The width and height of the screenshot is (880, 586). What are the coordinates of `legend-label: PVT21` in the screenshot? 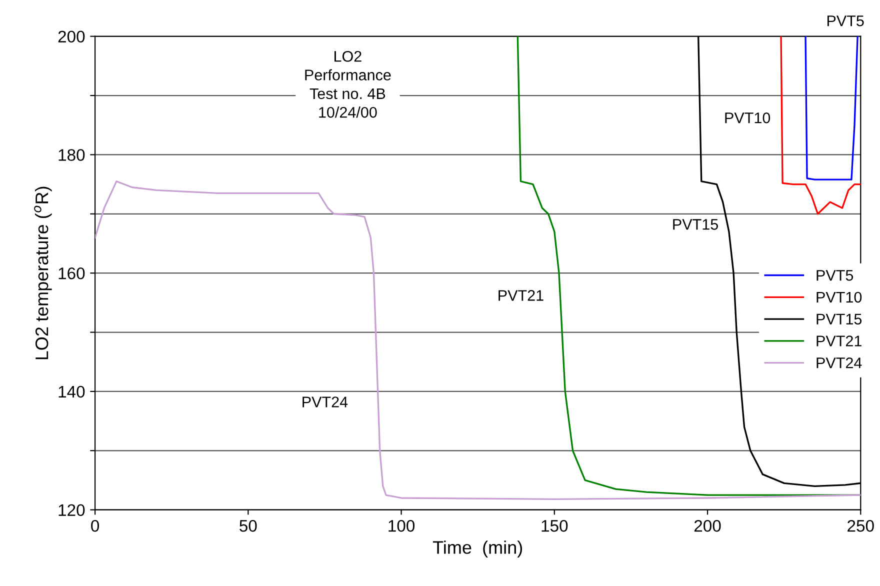 It's located at (839, 341).